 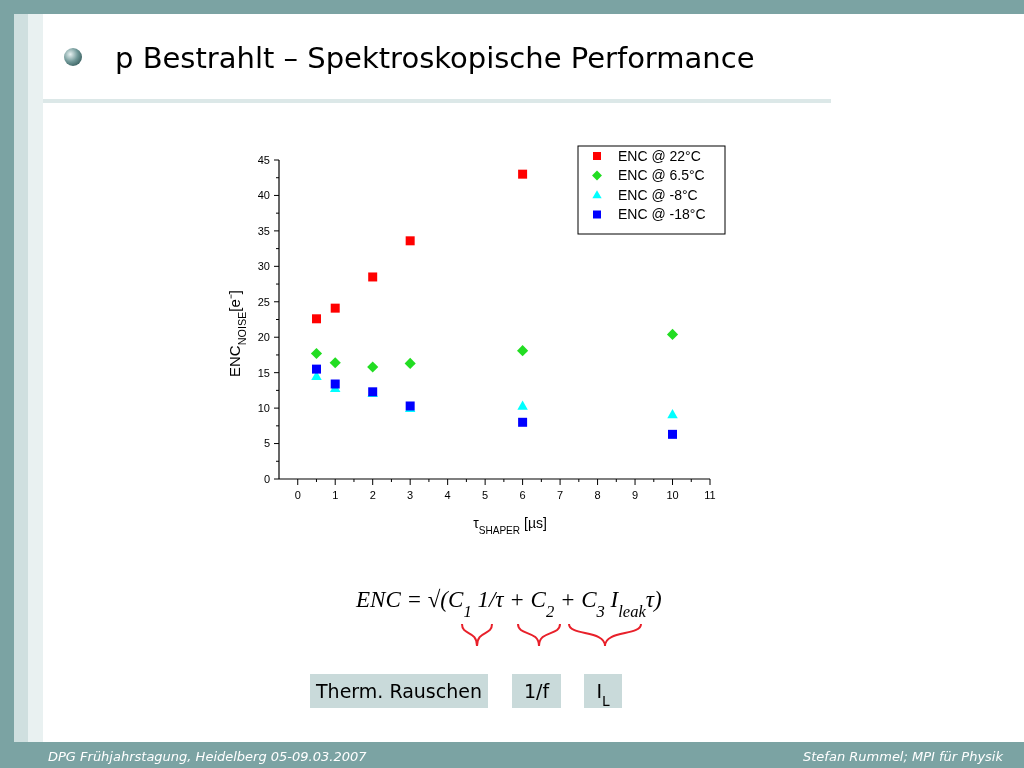 I want to click on x-tick-label: 3, so click(x=410, y=495).